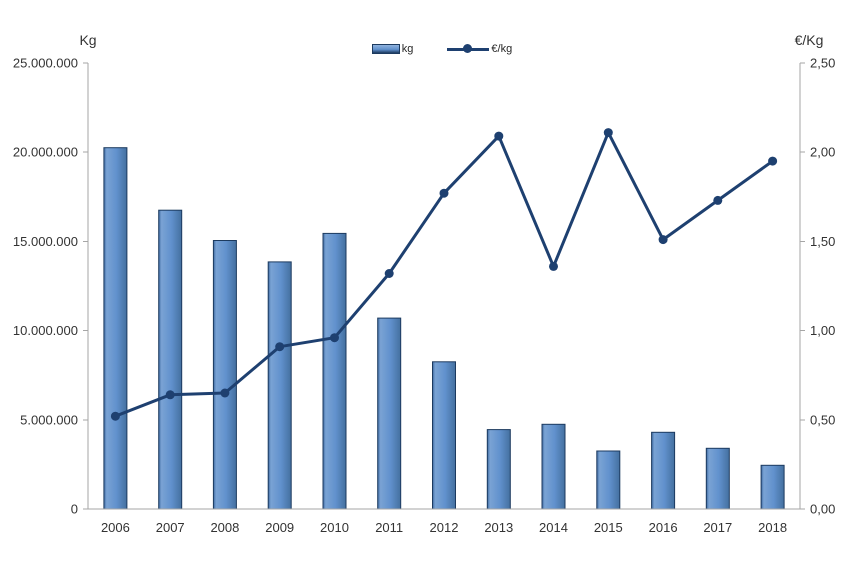 This screenshot has height=568, width=856. What do you see at coordinates (334, 338) in the screenshot?
I see `line-marker-2010` at bounding box center [334, 338].